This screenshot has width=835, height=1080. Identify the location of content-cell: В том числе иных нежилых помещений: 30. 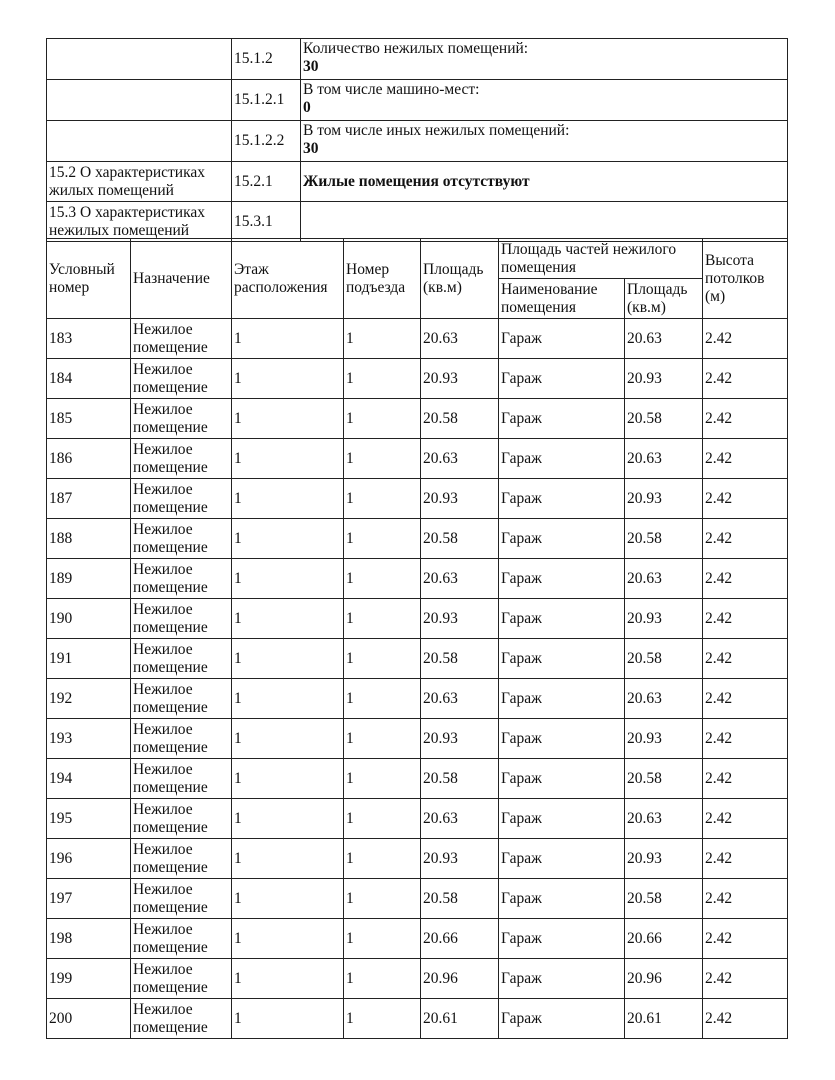
(544, 141).